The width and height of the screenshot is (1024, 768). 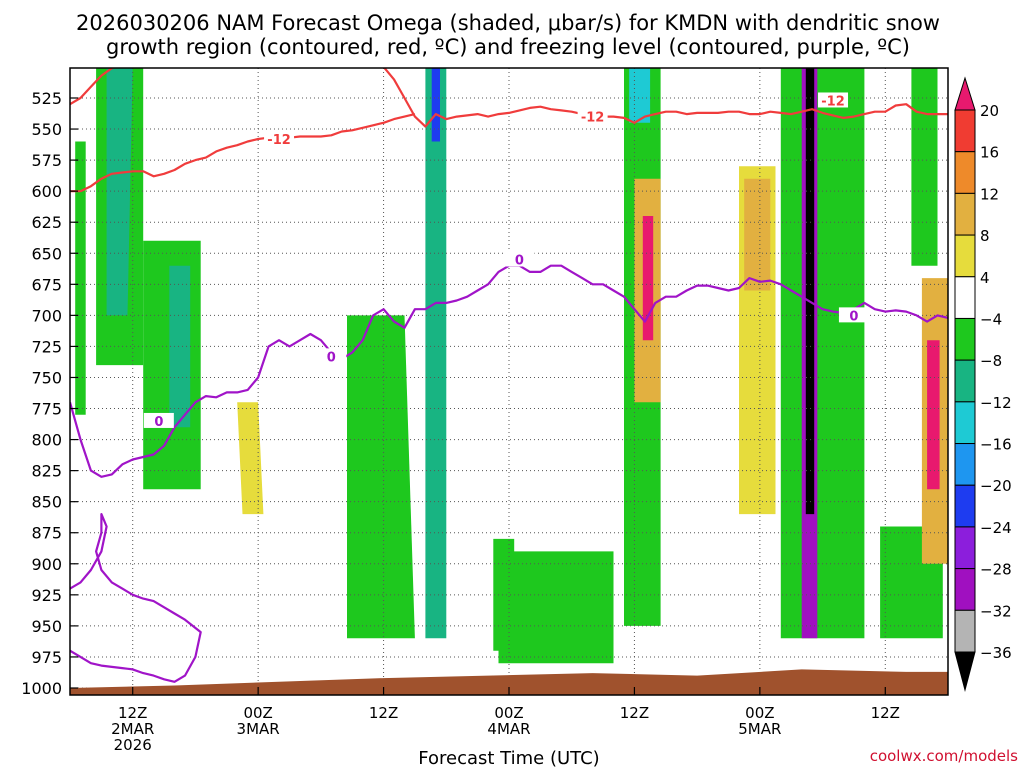 What do you see at coordinates (996, 653) in the screenshot?
I see `colorbar-label-13: −36` at bounding box center [996, 653].